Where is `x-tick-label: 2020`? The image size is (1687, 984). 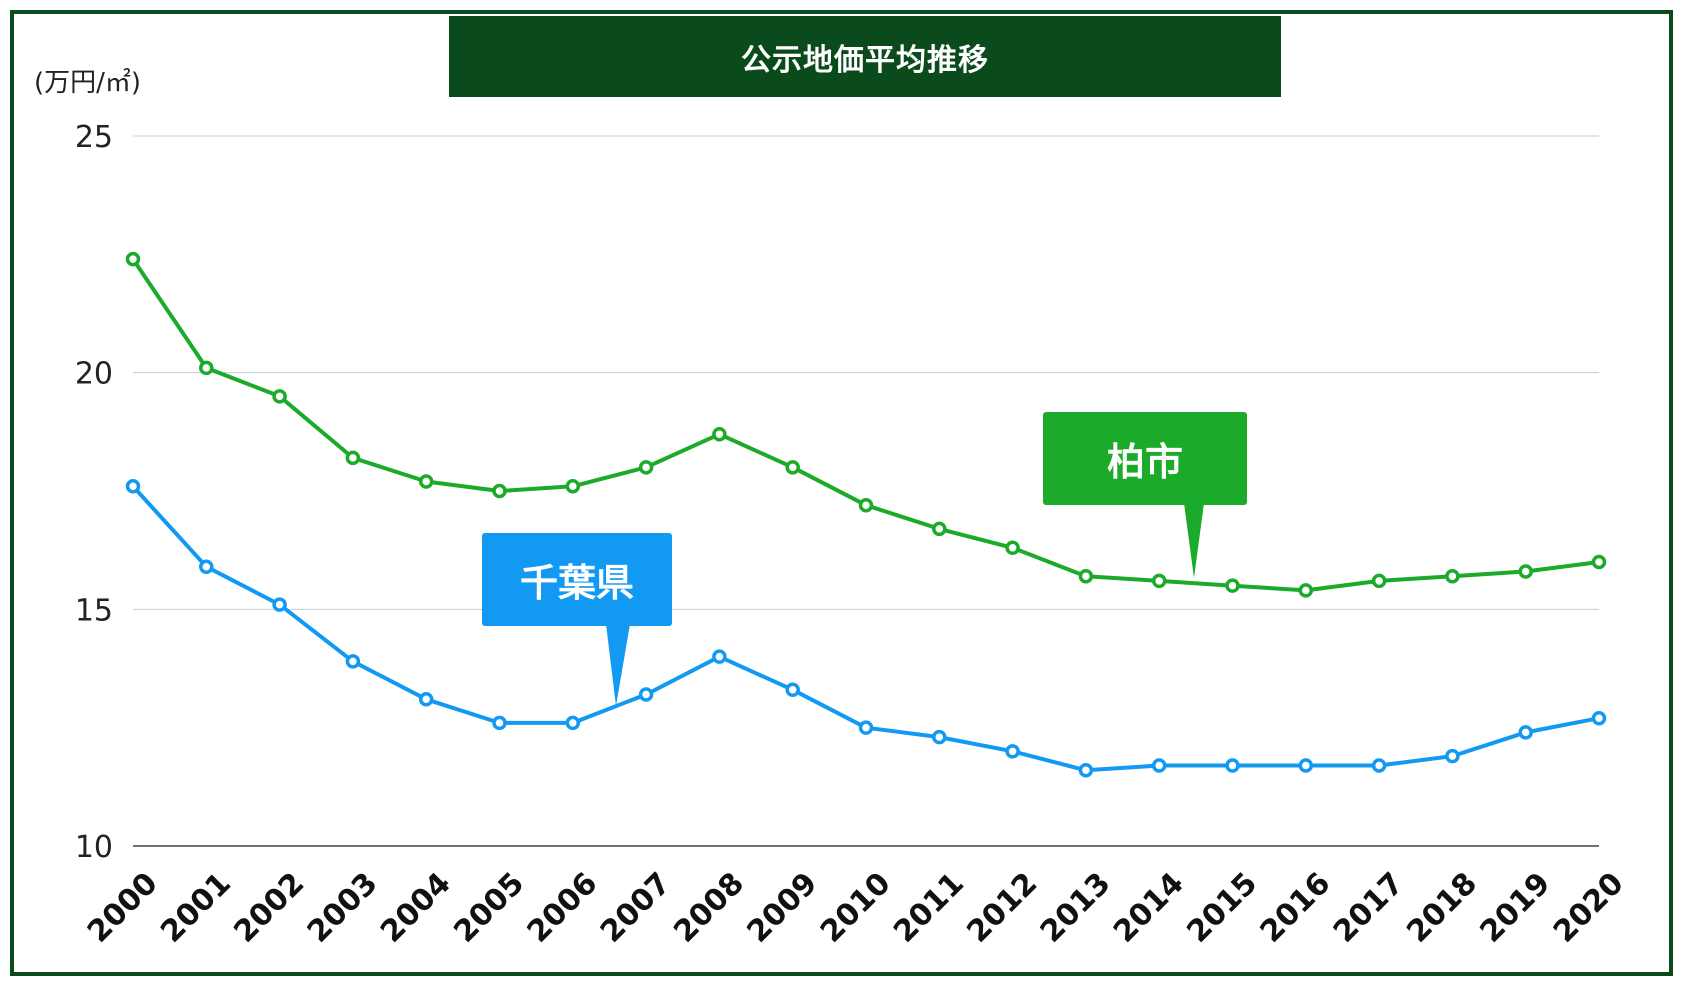 x-tick-label: 2020 is located at coordinates (1589, 908).